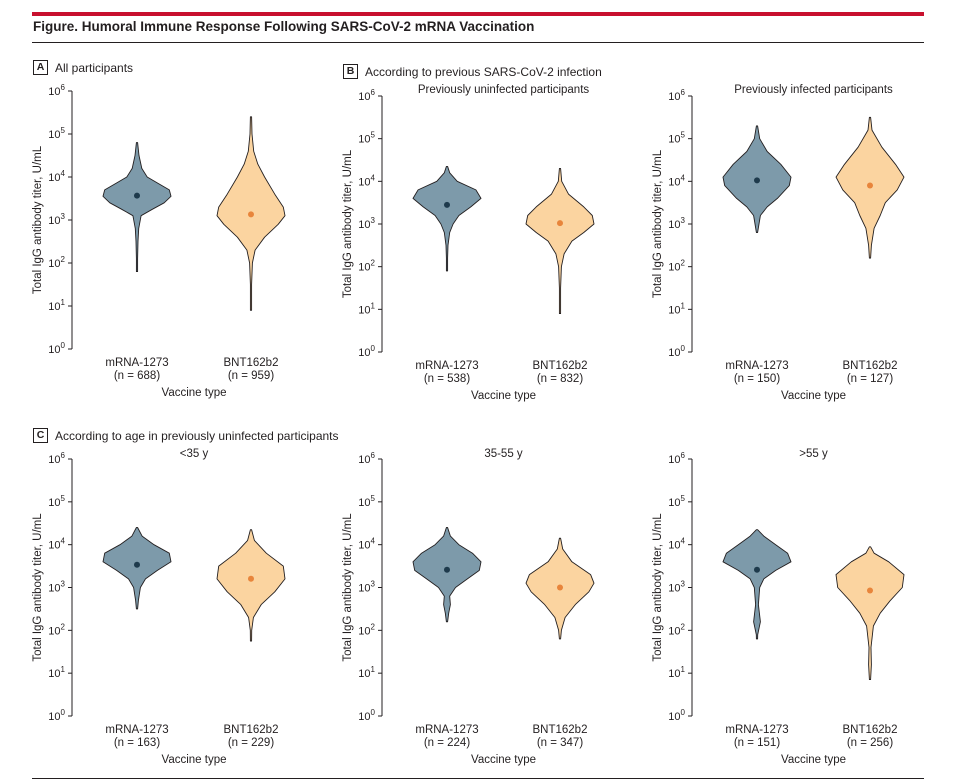 This screenshot has height=784, width=972. Describe the element at coordinates (870, 743) in the screenshot. I see `x-category-n-label: (n = 256)` at that location.